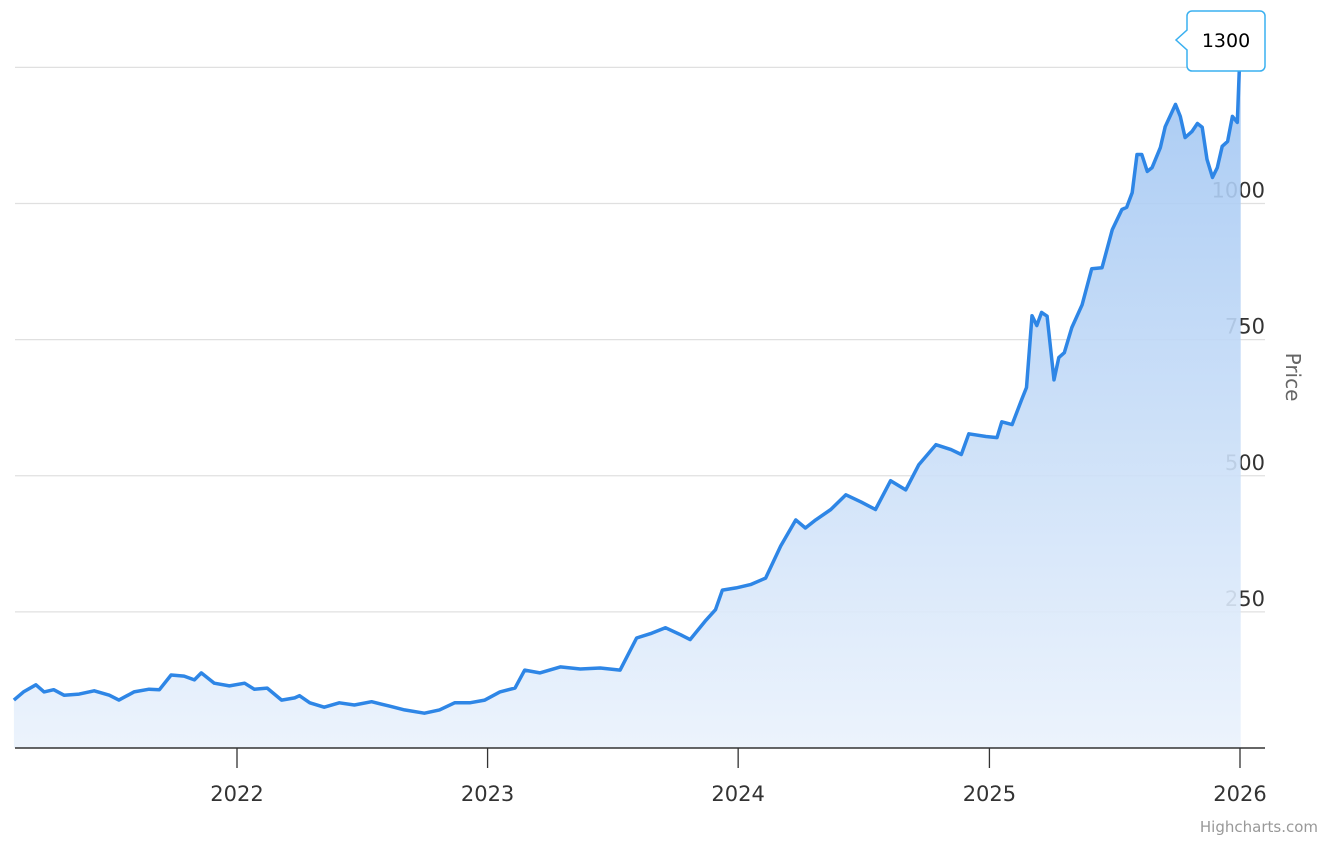 The width and height of the screenshot is (1329, 854). I want to click on x-tick-label: 2026, so click(1239, 794).